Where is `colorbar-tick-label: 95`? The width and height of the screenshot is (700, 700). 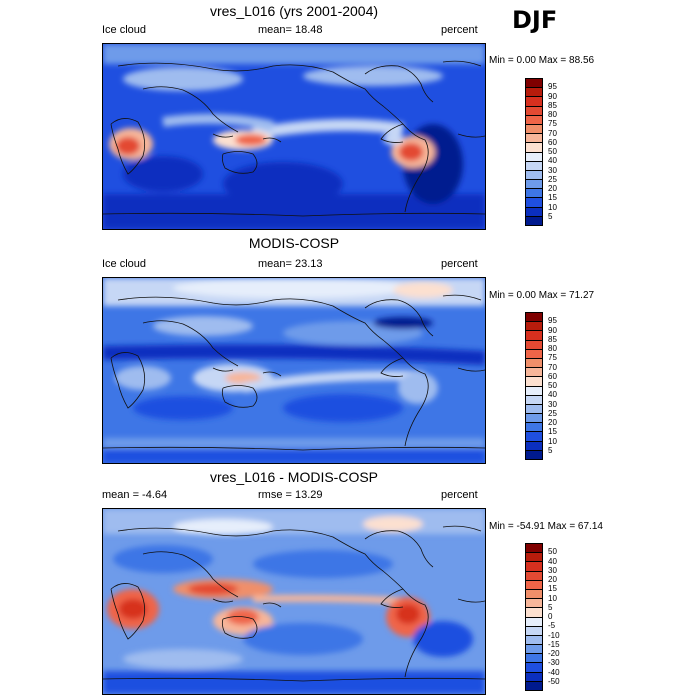
colorbar-tick-label: 95 is located at coordinates (552, 87).